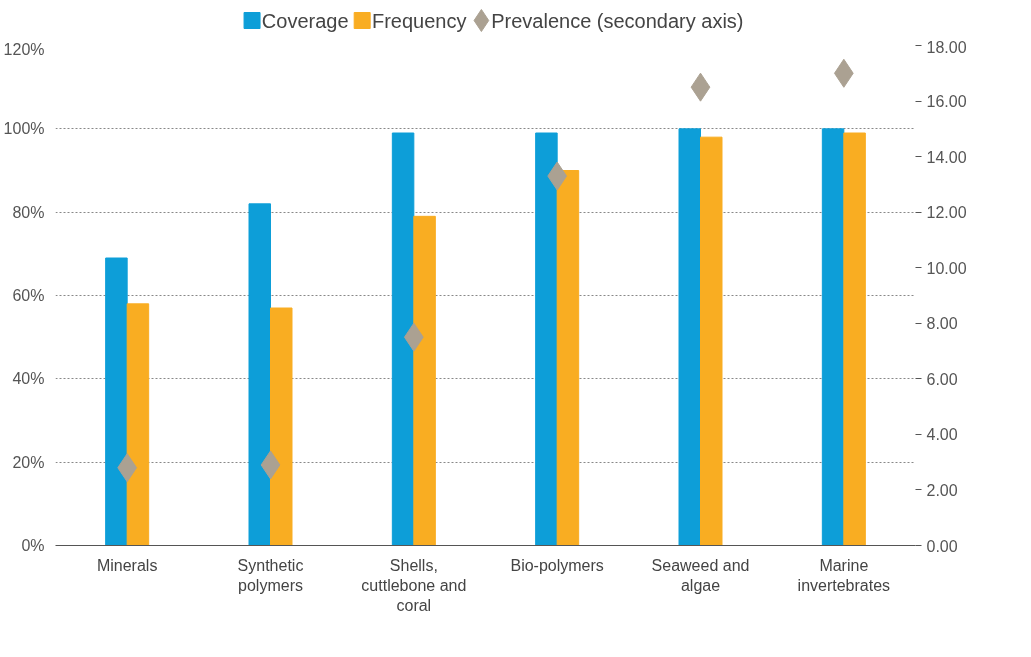 Image resolution: width=1031 pixels, height=657 pixels. I want to click on y-tick-label: 0%, so click(33, 545).